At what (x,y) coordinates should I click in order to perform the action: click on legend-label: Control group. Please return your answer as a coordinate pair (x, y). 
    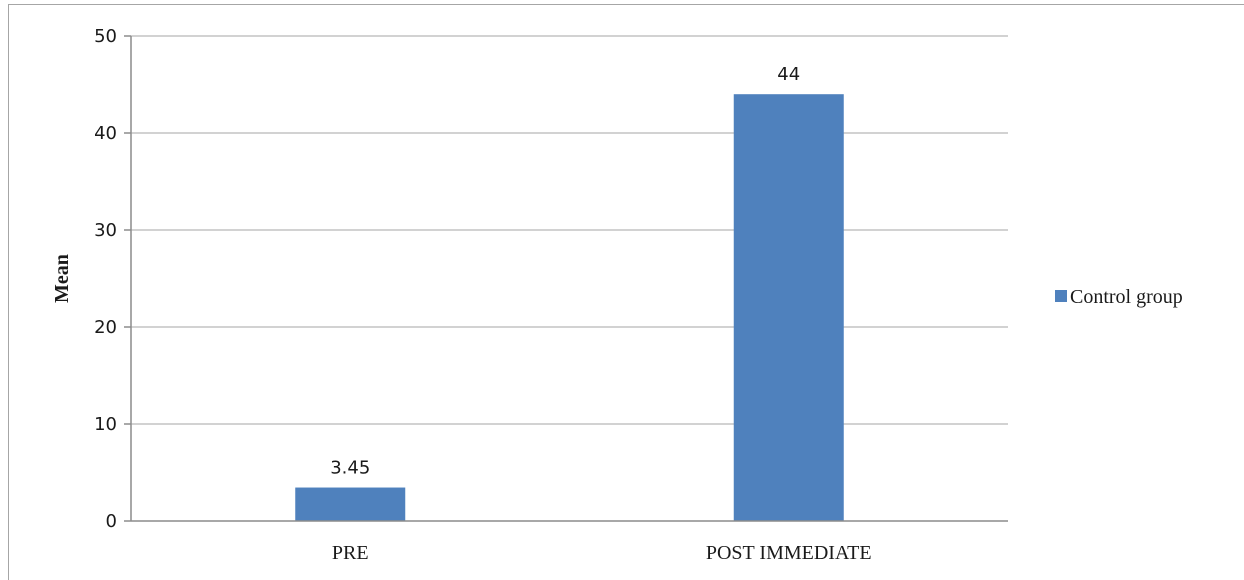
    Looking at the image, I should click on (1126, 297).